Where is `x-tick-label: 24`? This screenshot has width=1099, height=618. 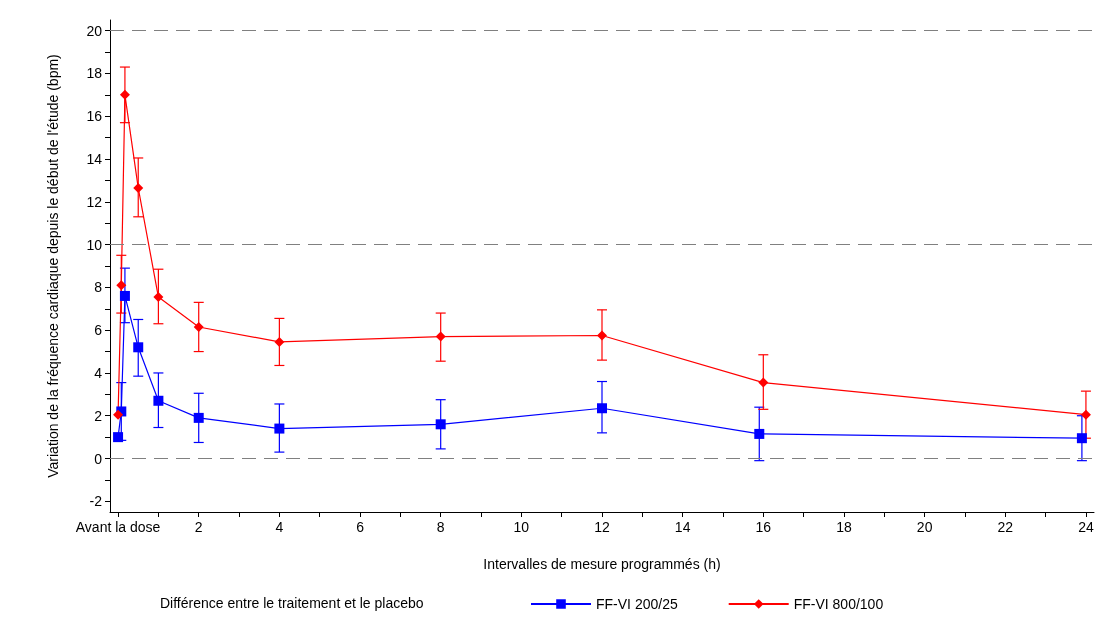 x-tick-label: 24 is located at coordinates (1086, 527).